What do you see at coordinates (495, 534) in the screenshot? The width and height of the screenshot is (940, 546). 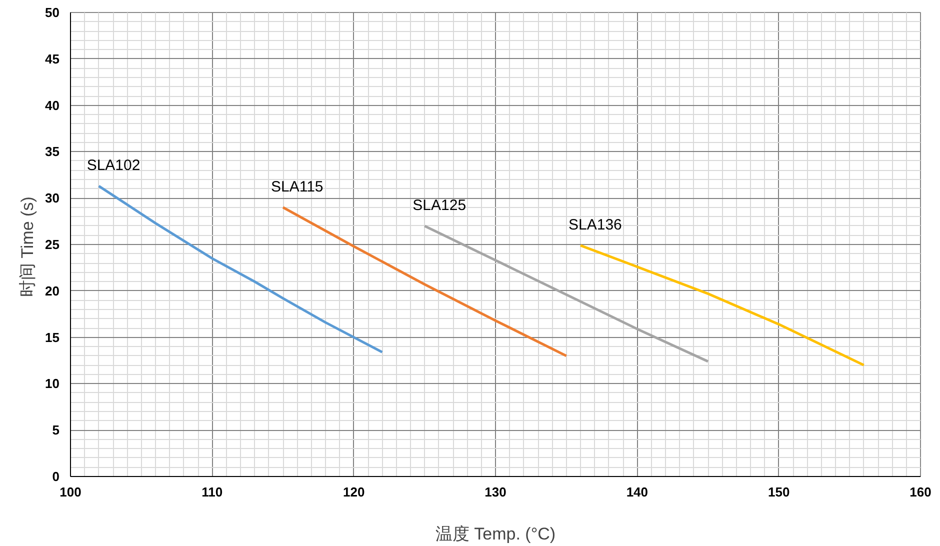 I see `x-axis-title: 温度 Temp. (°C)` at bounding box center [495, 534].